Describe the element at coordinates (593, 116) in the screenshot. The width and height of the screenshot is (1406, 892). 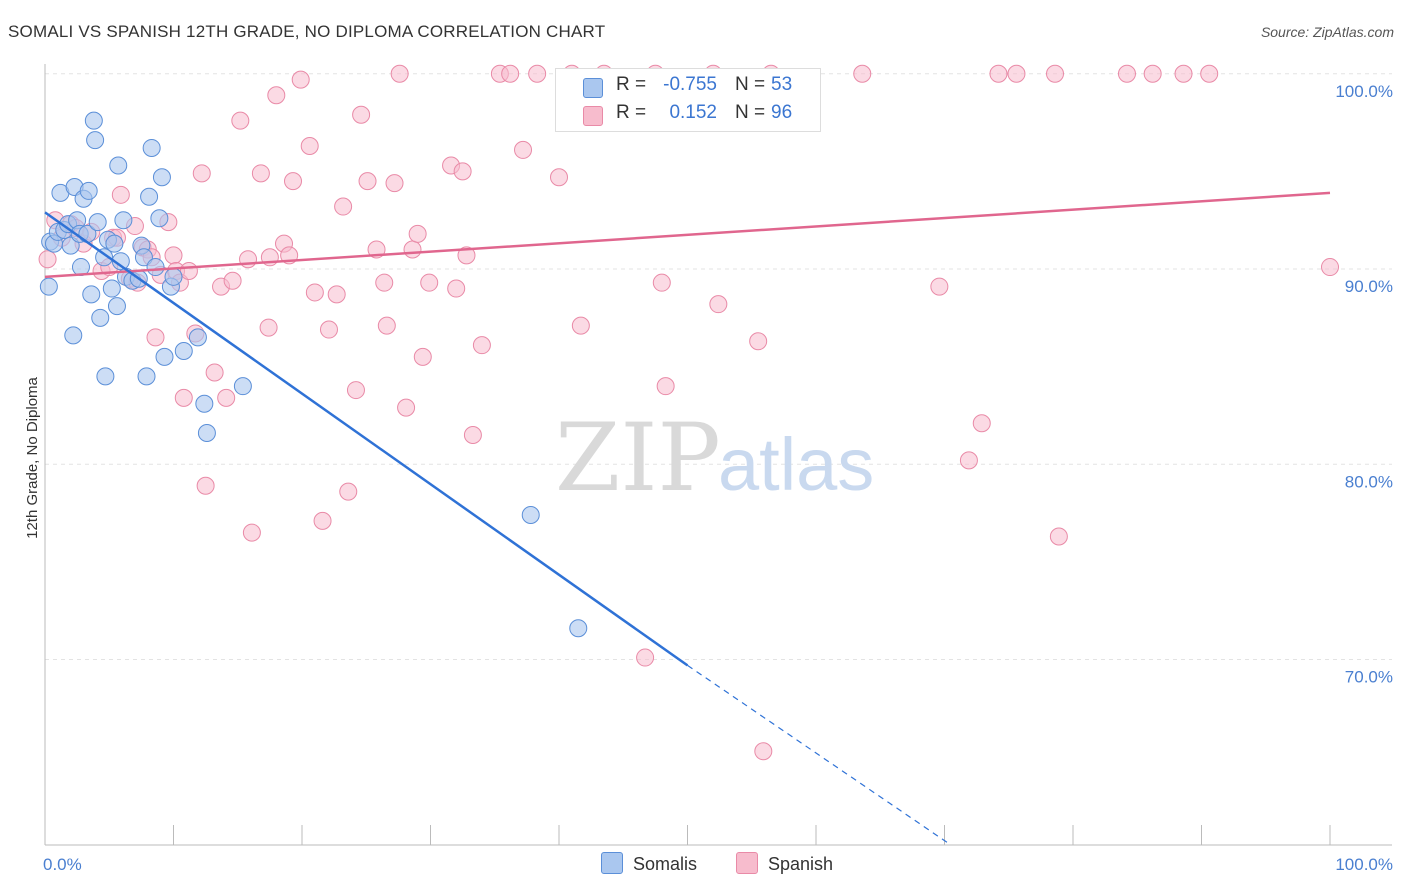
I see `spanish-swatch` at that location.